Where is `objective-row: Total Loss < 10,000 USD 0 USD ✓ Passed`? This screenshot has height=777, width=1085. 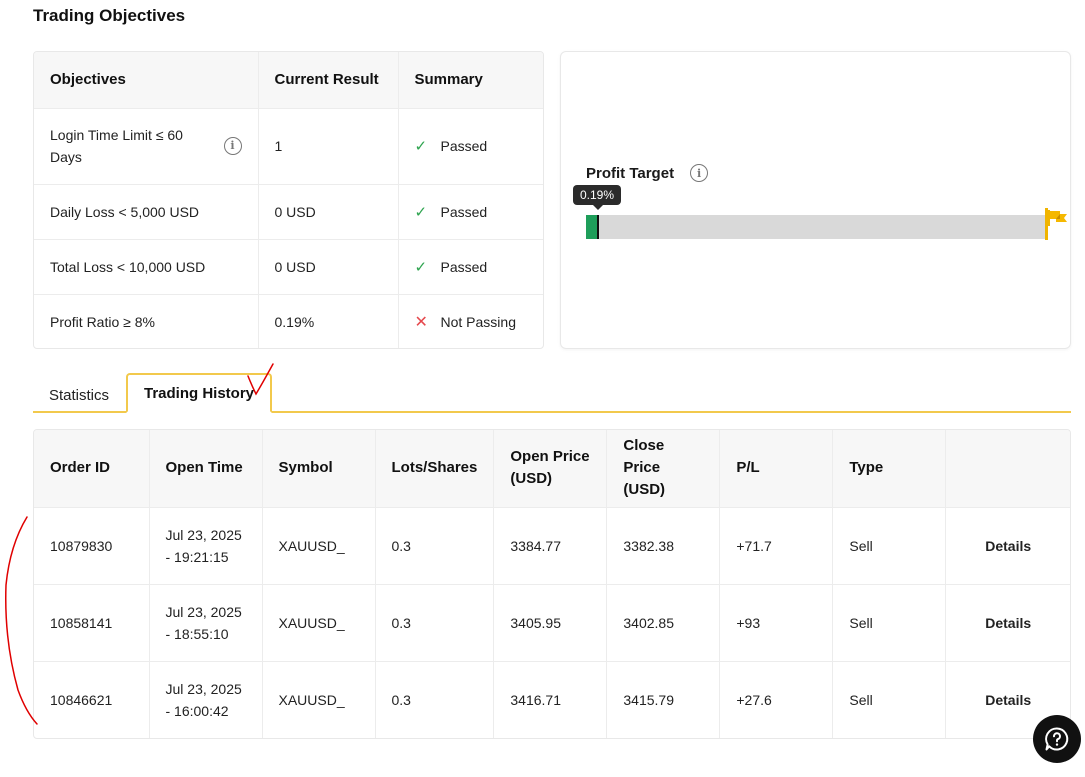
objective-row: Total Loss < 10,000 USD 0 USD ✓ Passed is located at coordinates (288, 266).